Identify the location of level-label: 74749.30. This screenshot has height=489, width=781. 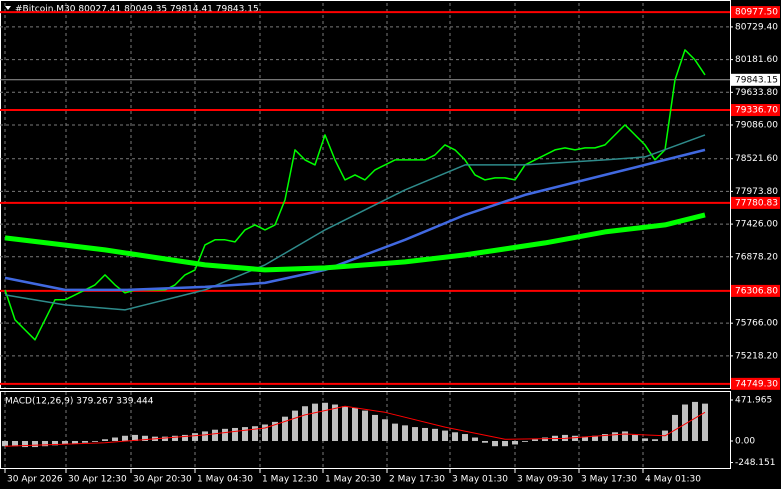
(756, 384).